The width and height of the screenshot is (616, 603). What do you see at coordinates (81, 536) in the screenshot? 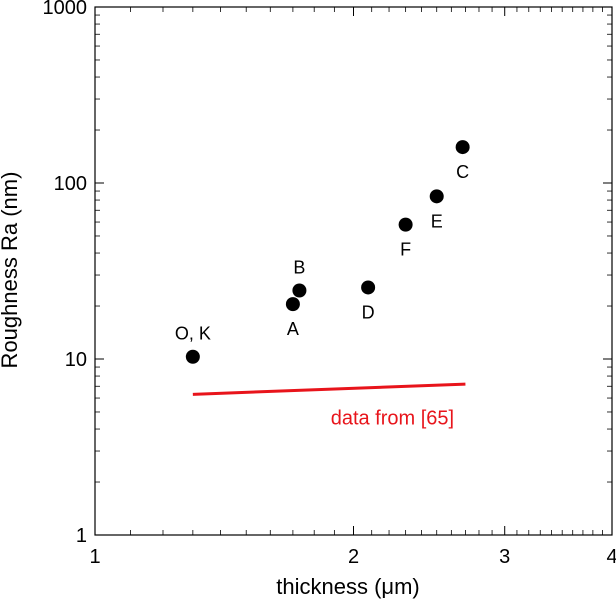
I see `y-tick-label: 1` at bounding box center [81, 536].